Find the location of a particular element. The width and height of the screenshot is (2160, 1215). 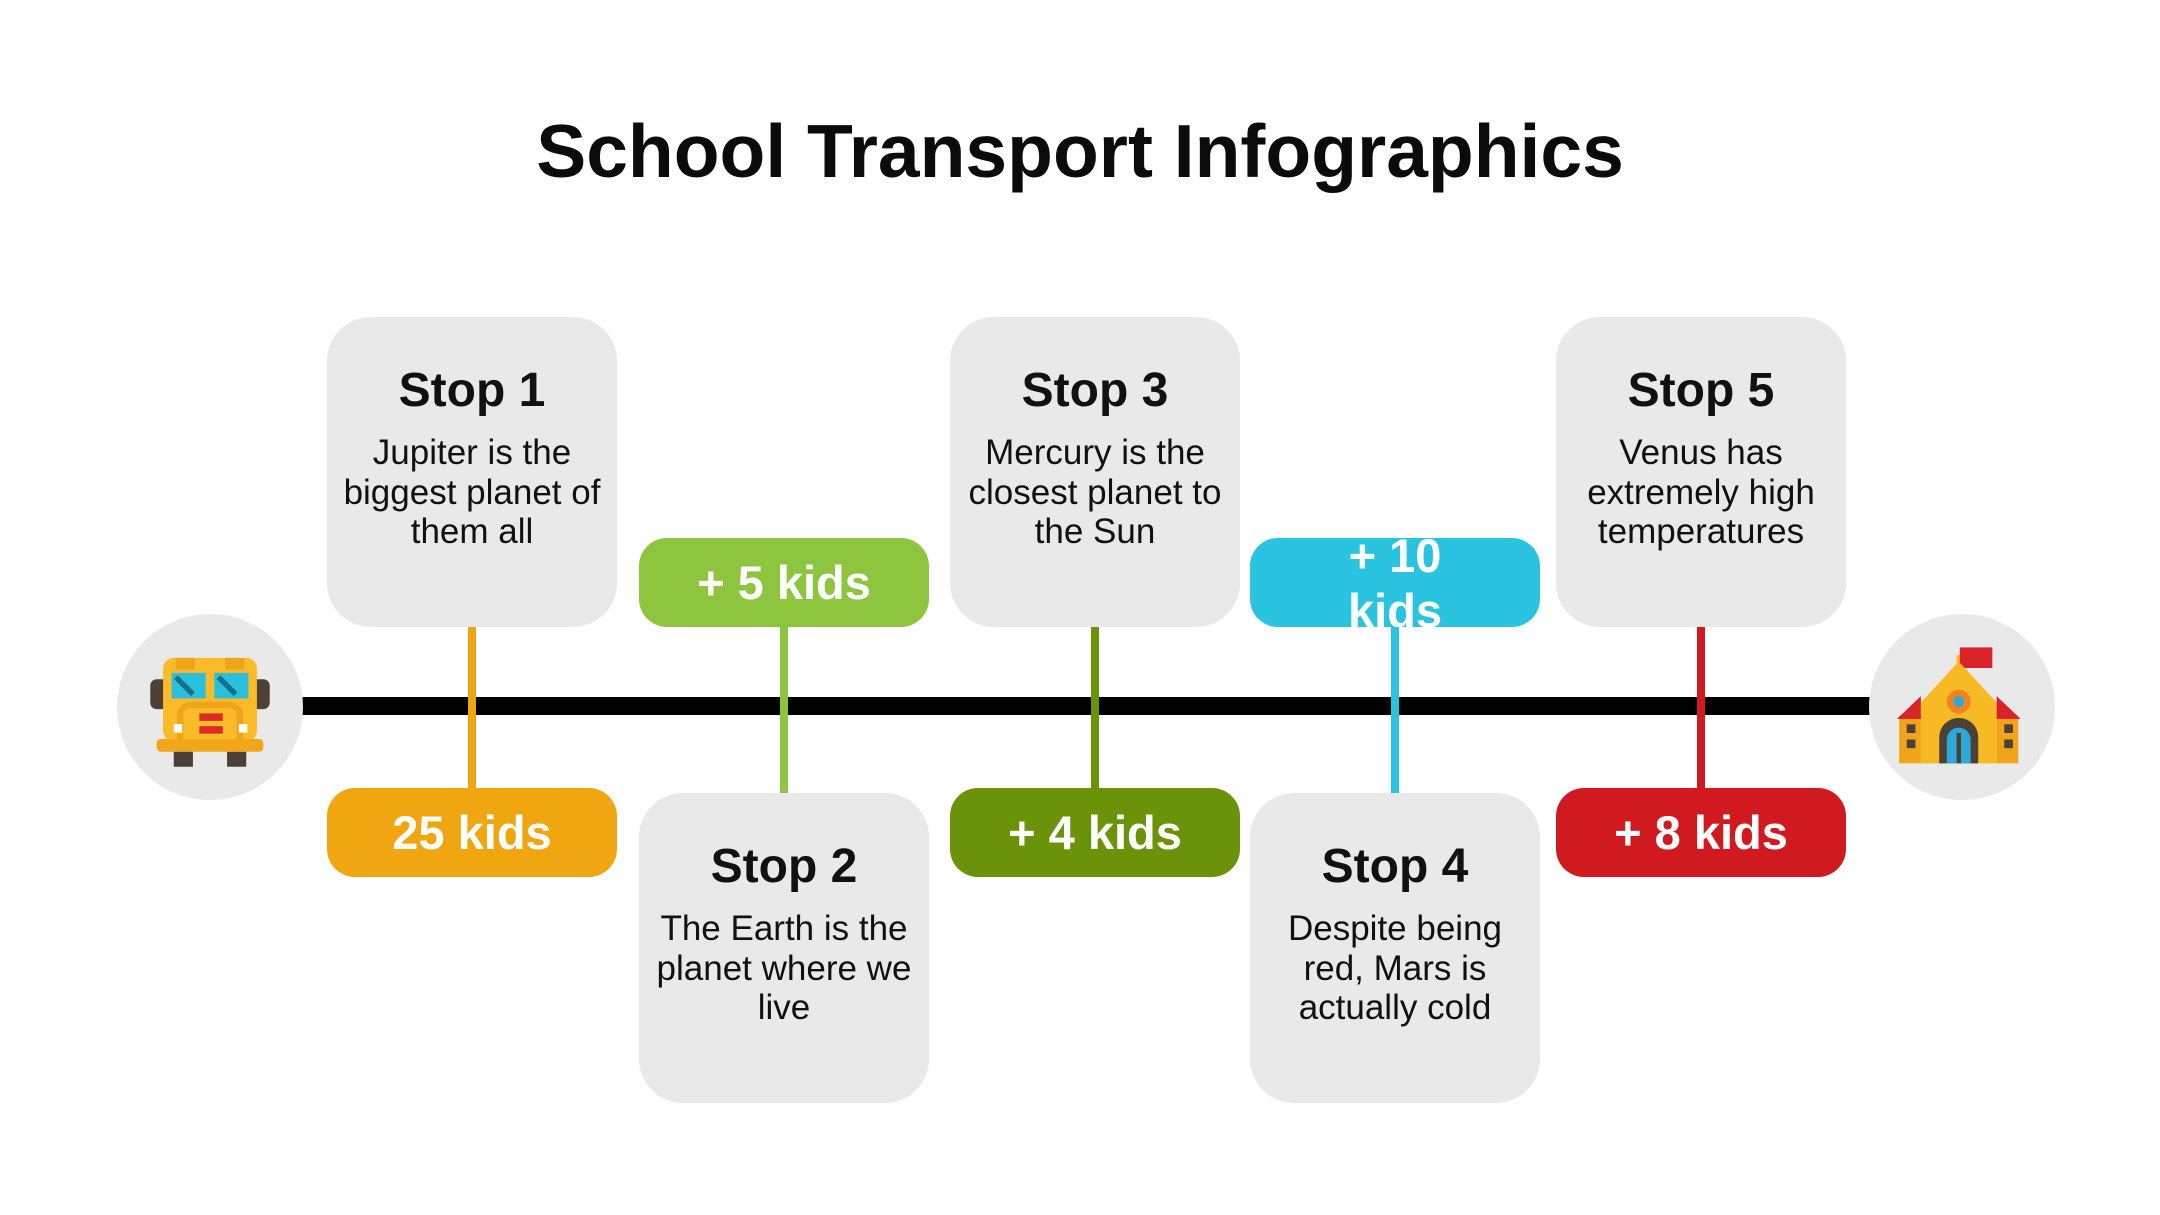

page-title: School Transport Infographics is located at coordinates (1080, 151).